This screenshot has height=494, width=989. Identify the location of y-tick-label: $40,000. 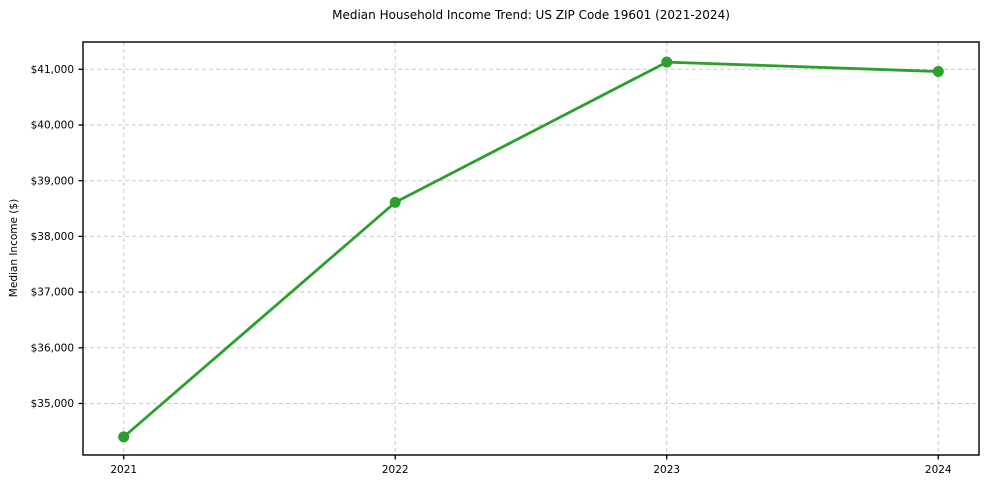
(52, 126).